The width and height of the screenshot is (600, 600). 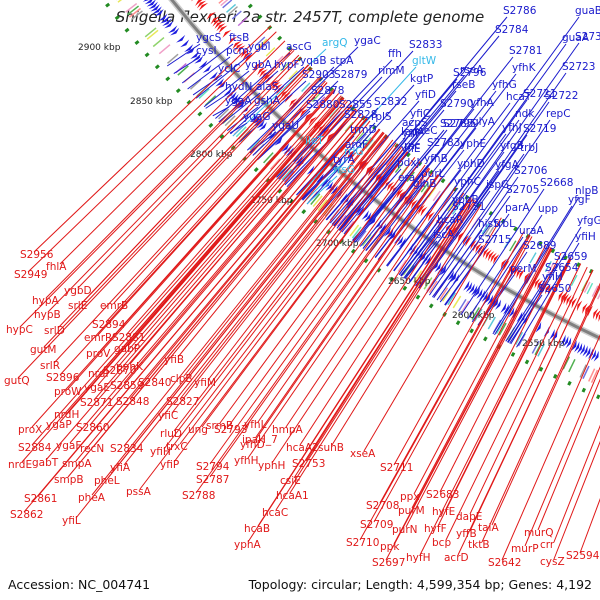 I want to click on forward-gene-label: S2783, so click(x=443, y=143).